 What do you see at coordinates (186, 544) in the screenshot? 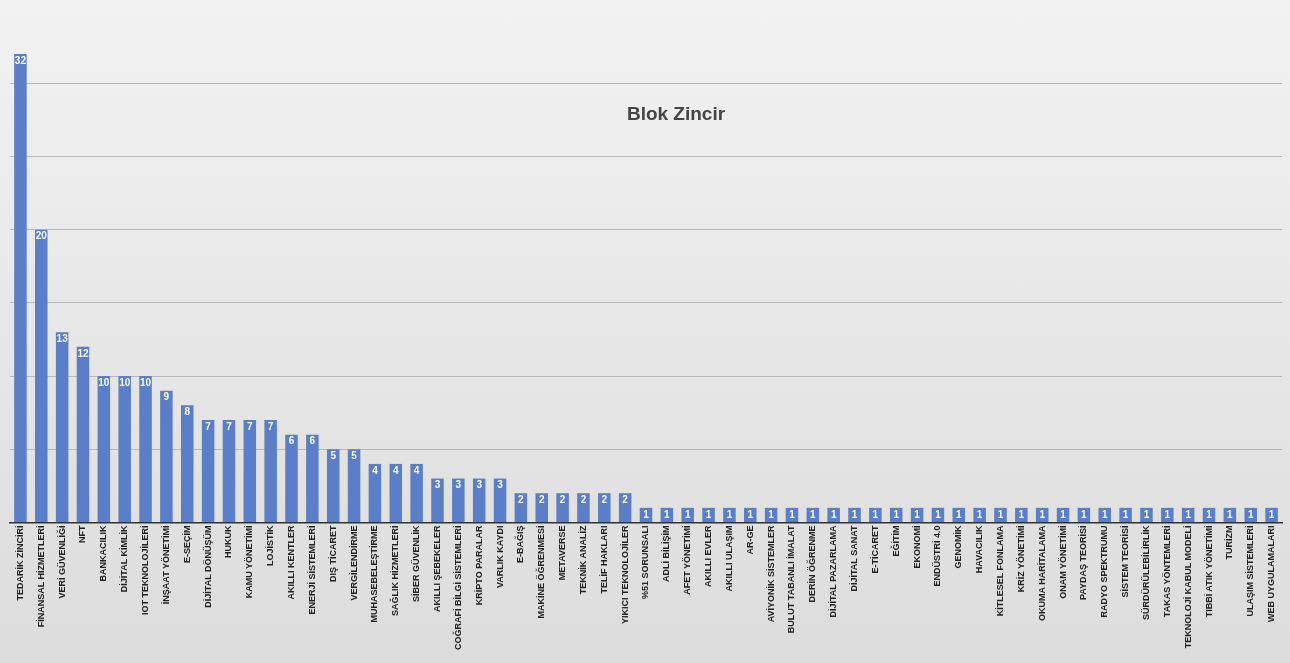
I see `x-tick-label: E-SEÇİM` at bounding box center [186, 544].